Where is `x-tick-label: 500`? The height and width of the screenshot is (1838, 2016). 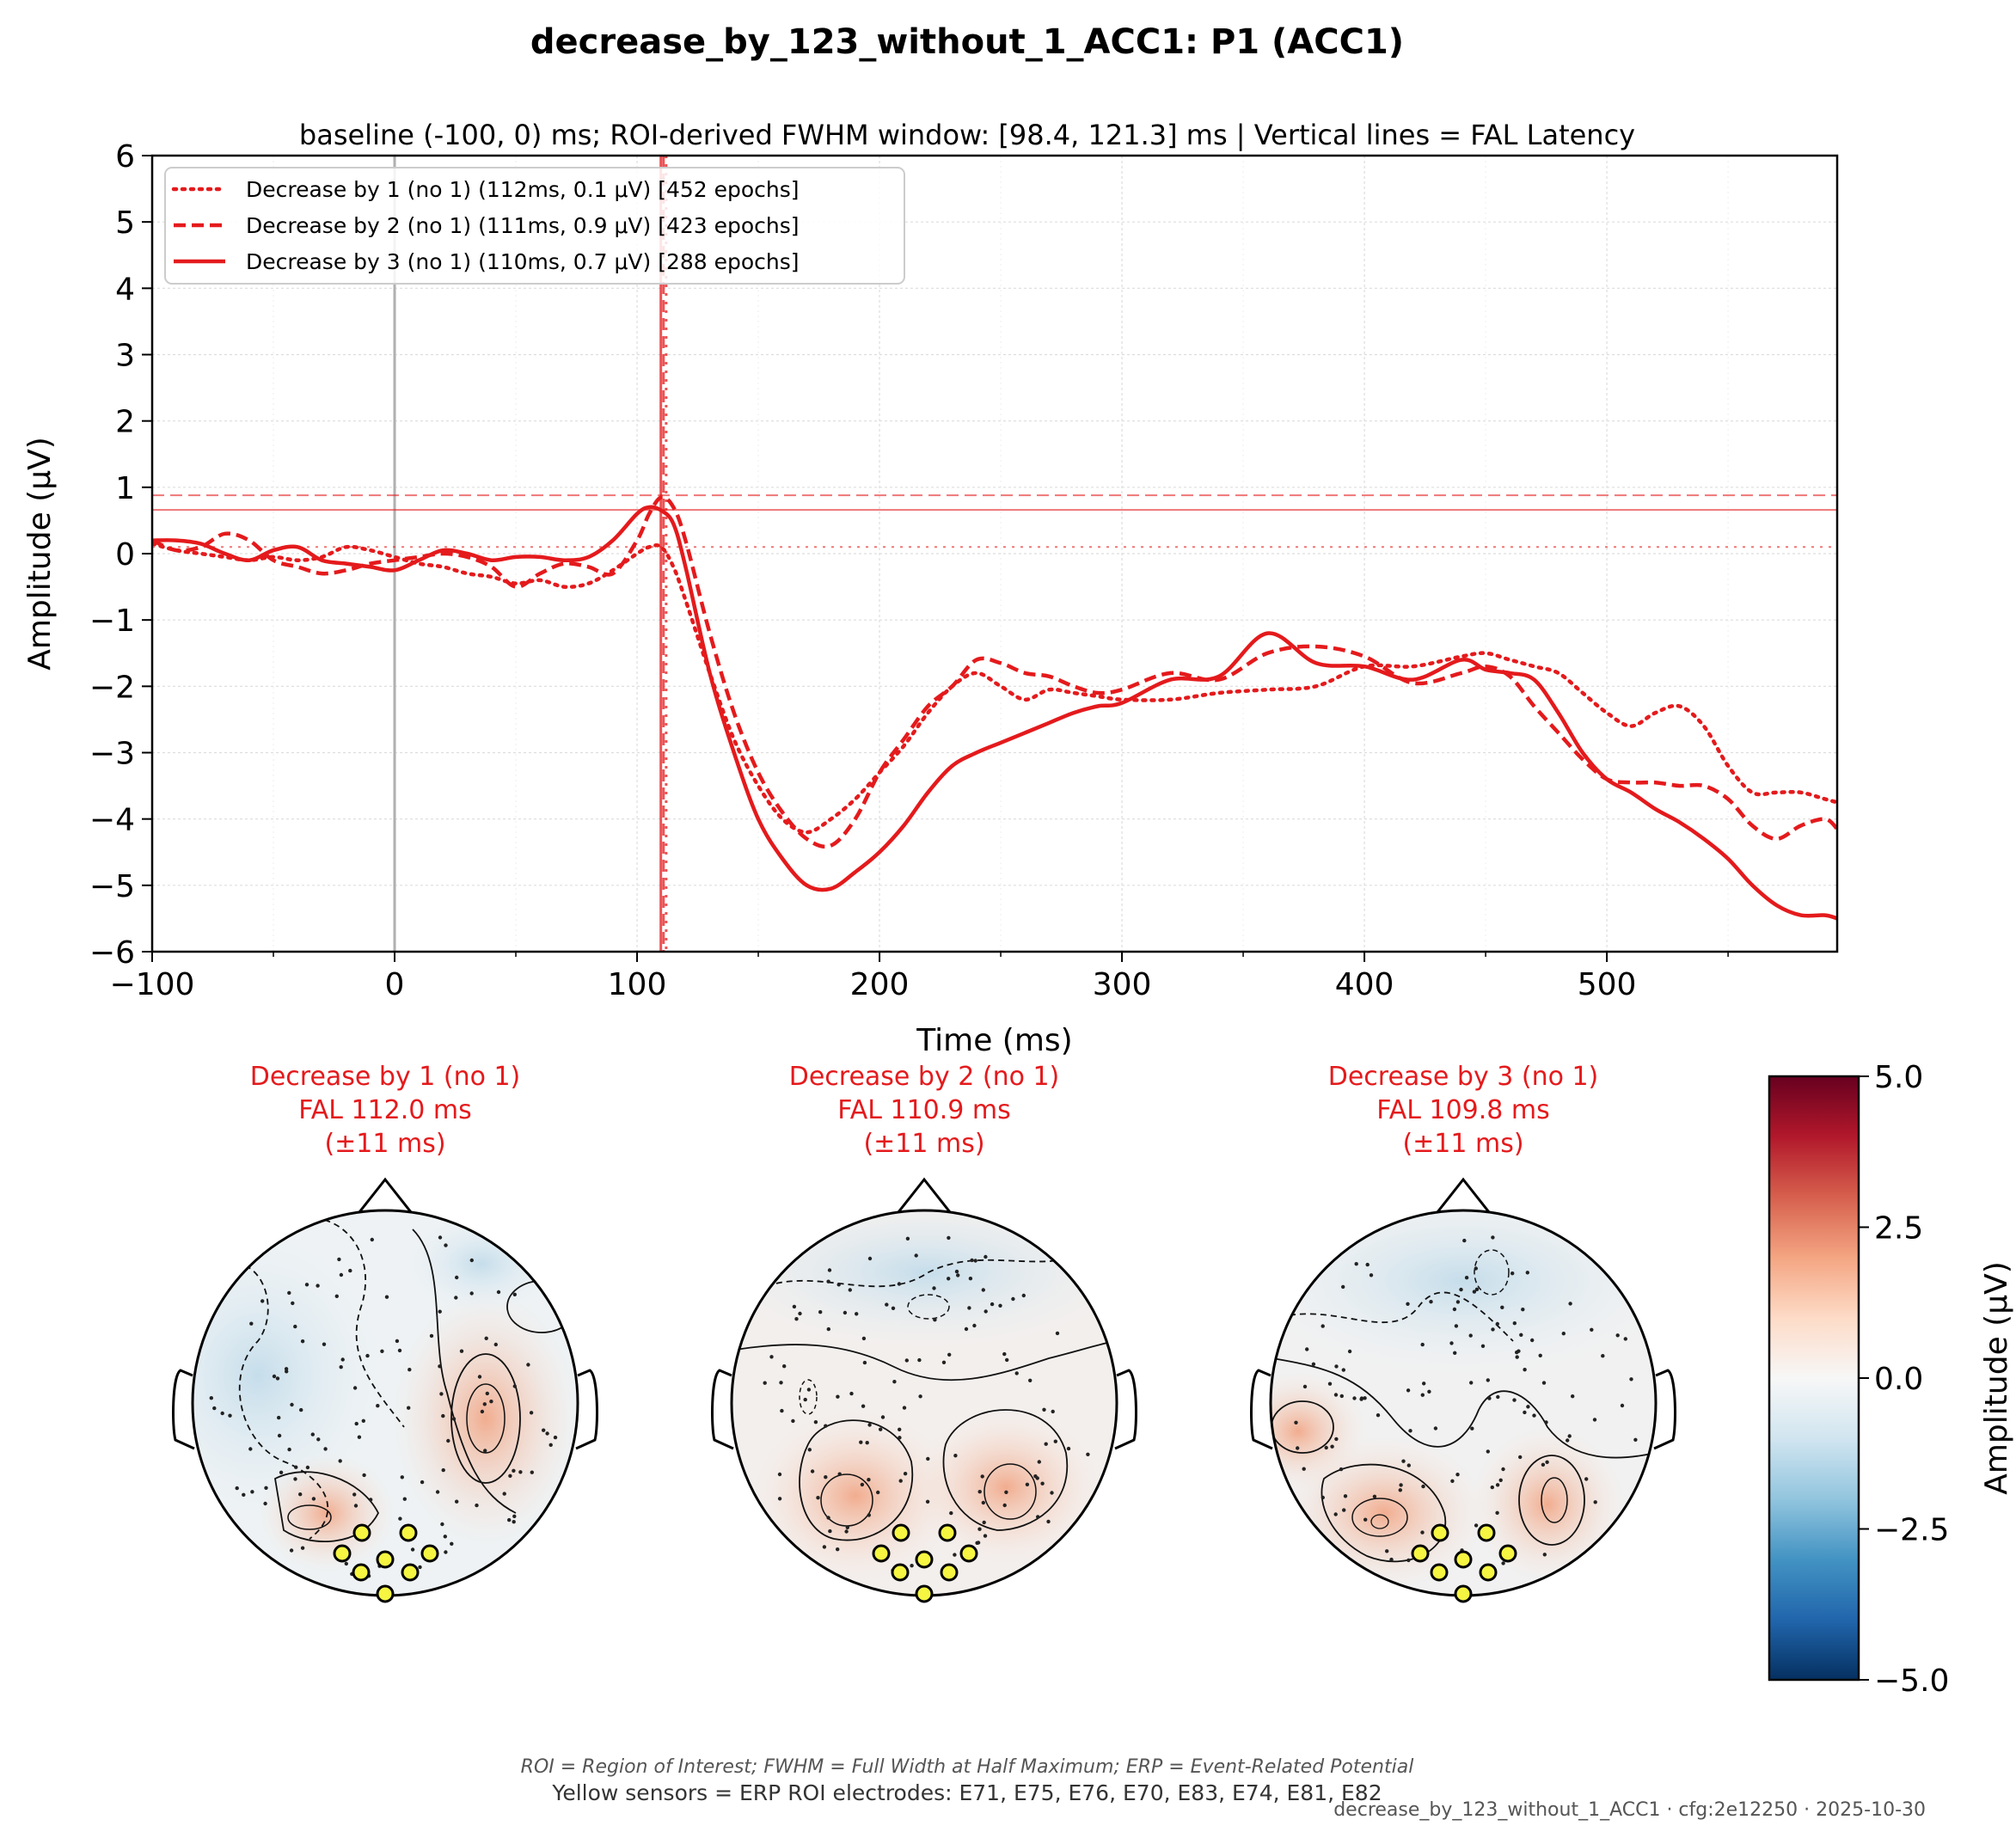
x-tick-label: 500 is located at coordinates (1607, 985).